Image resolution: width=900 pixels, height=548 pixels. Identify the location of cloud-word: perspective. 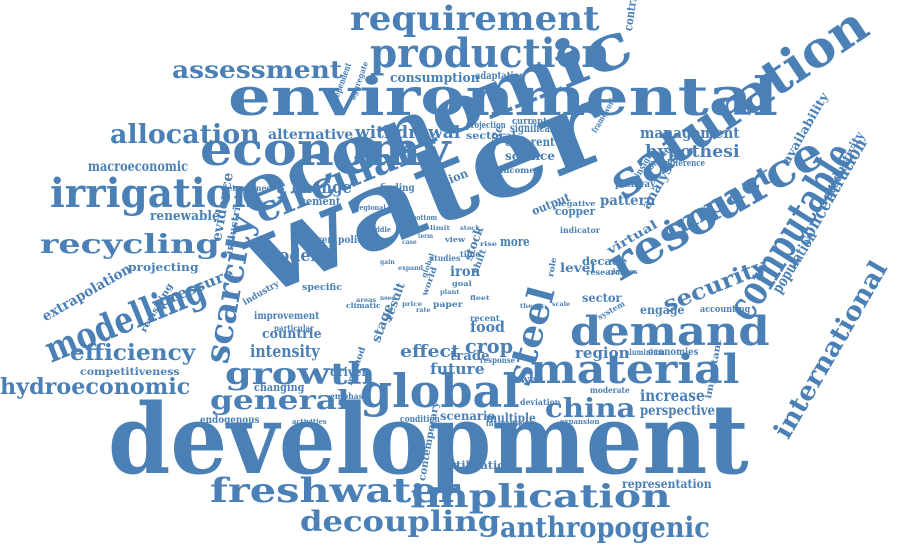
(677, 411).